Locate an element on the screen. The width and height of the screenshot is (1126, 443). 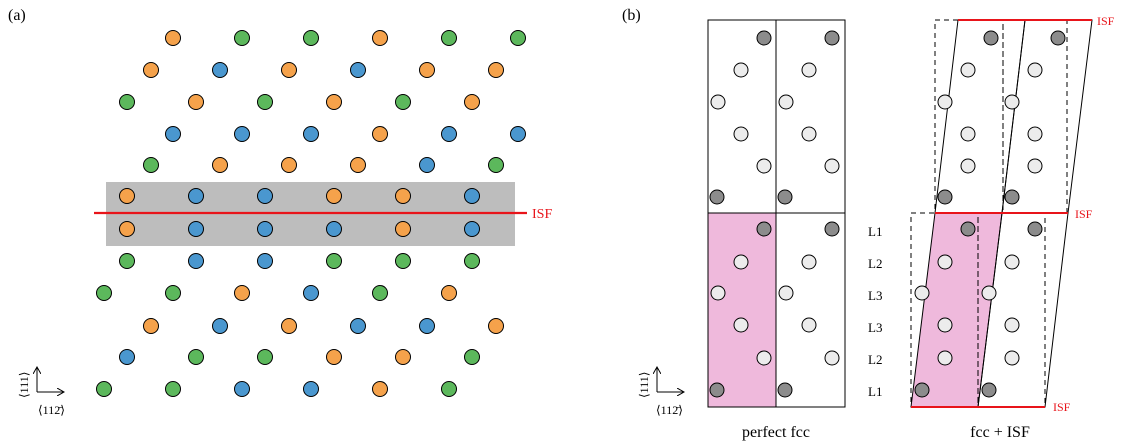
caption-fcc-isf: fcc + ISF is located at coordinates (1000, 432).